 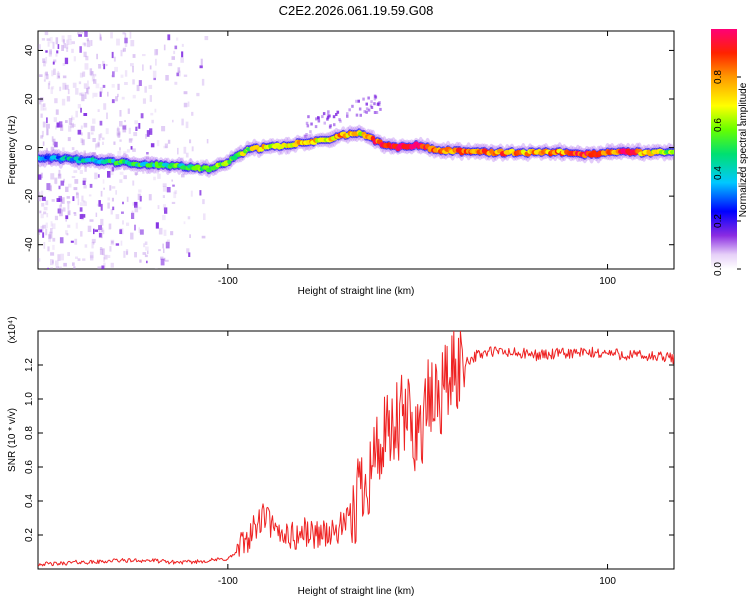 What do you see at coordinates (29, 365) in the screenshot?
I see `y-tick-label: 1.2` at bounding box center [29, 365].